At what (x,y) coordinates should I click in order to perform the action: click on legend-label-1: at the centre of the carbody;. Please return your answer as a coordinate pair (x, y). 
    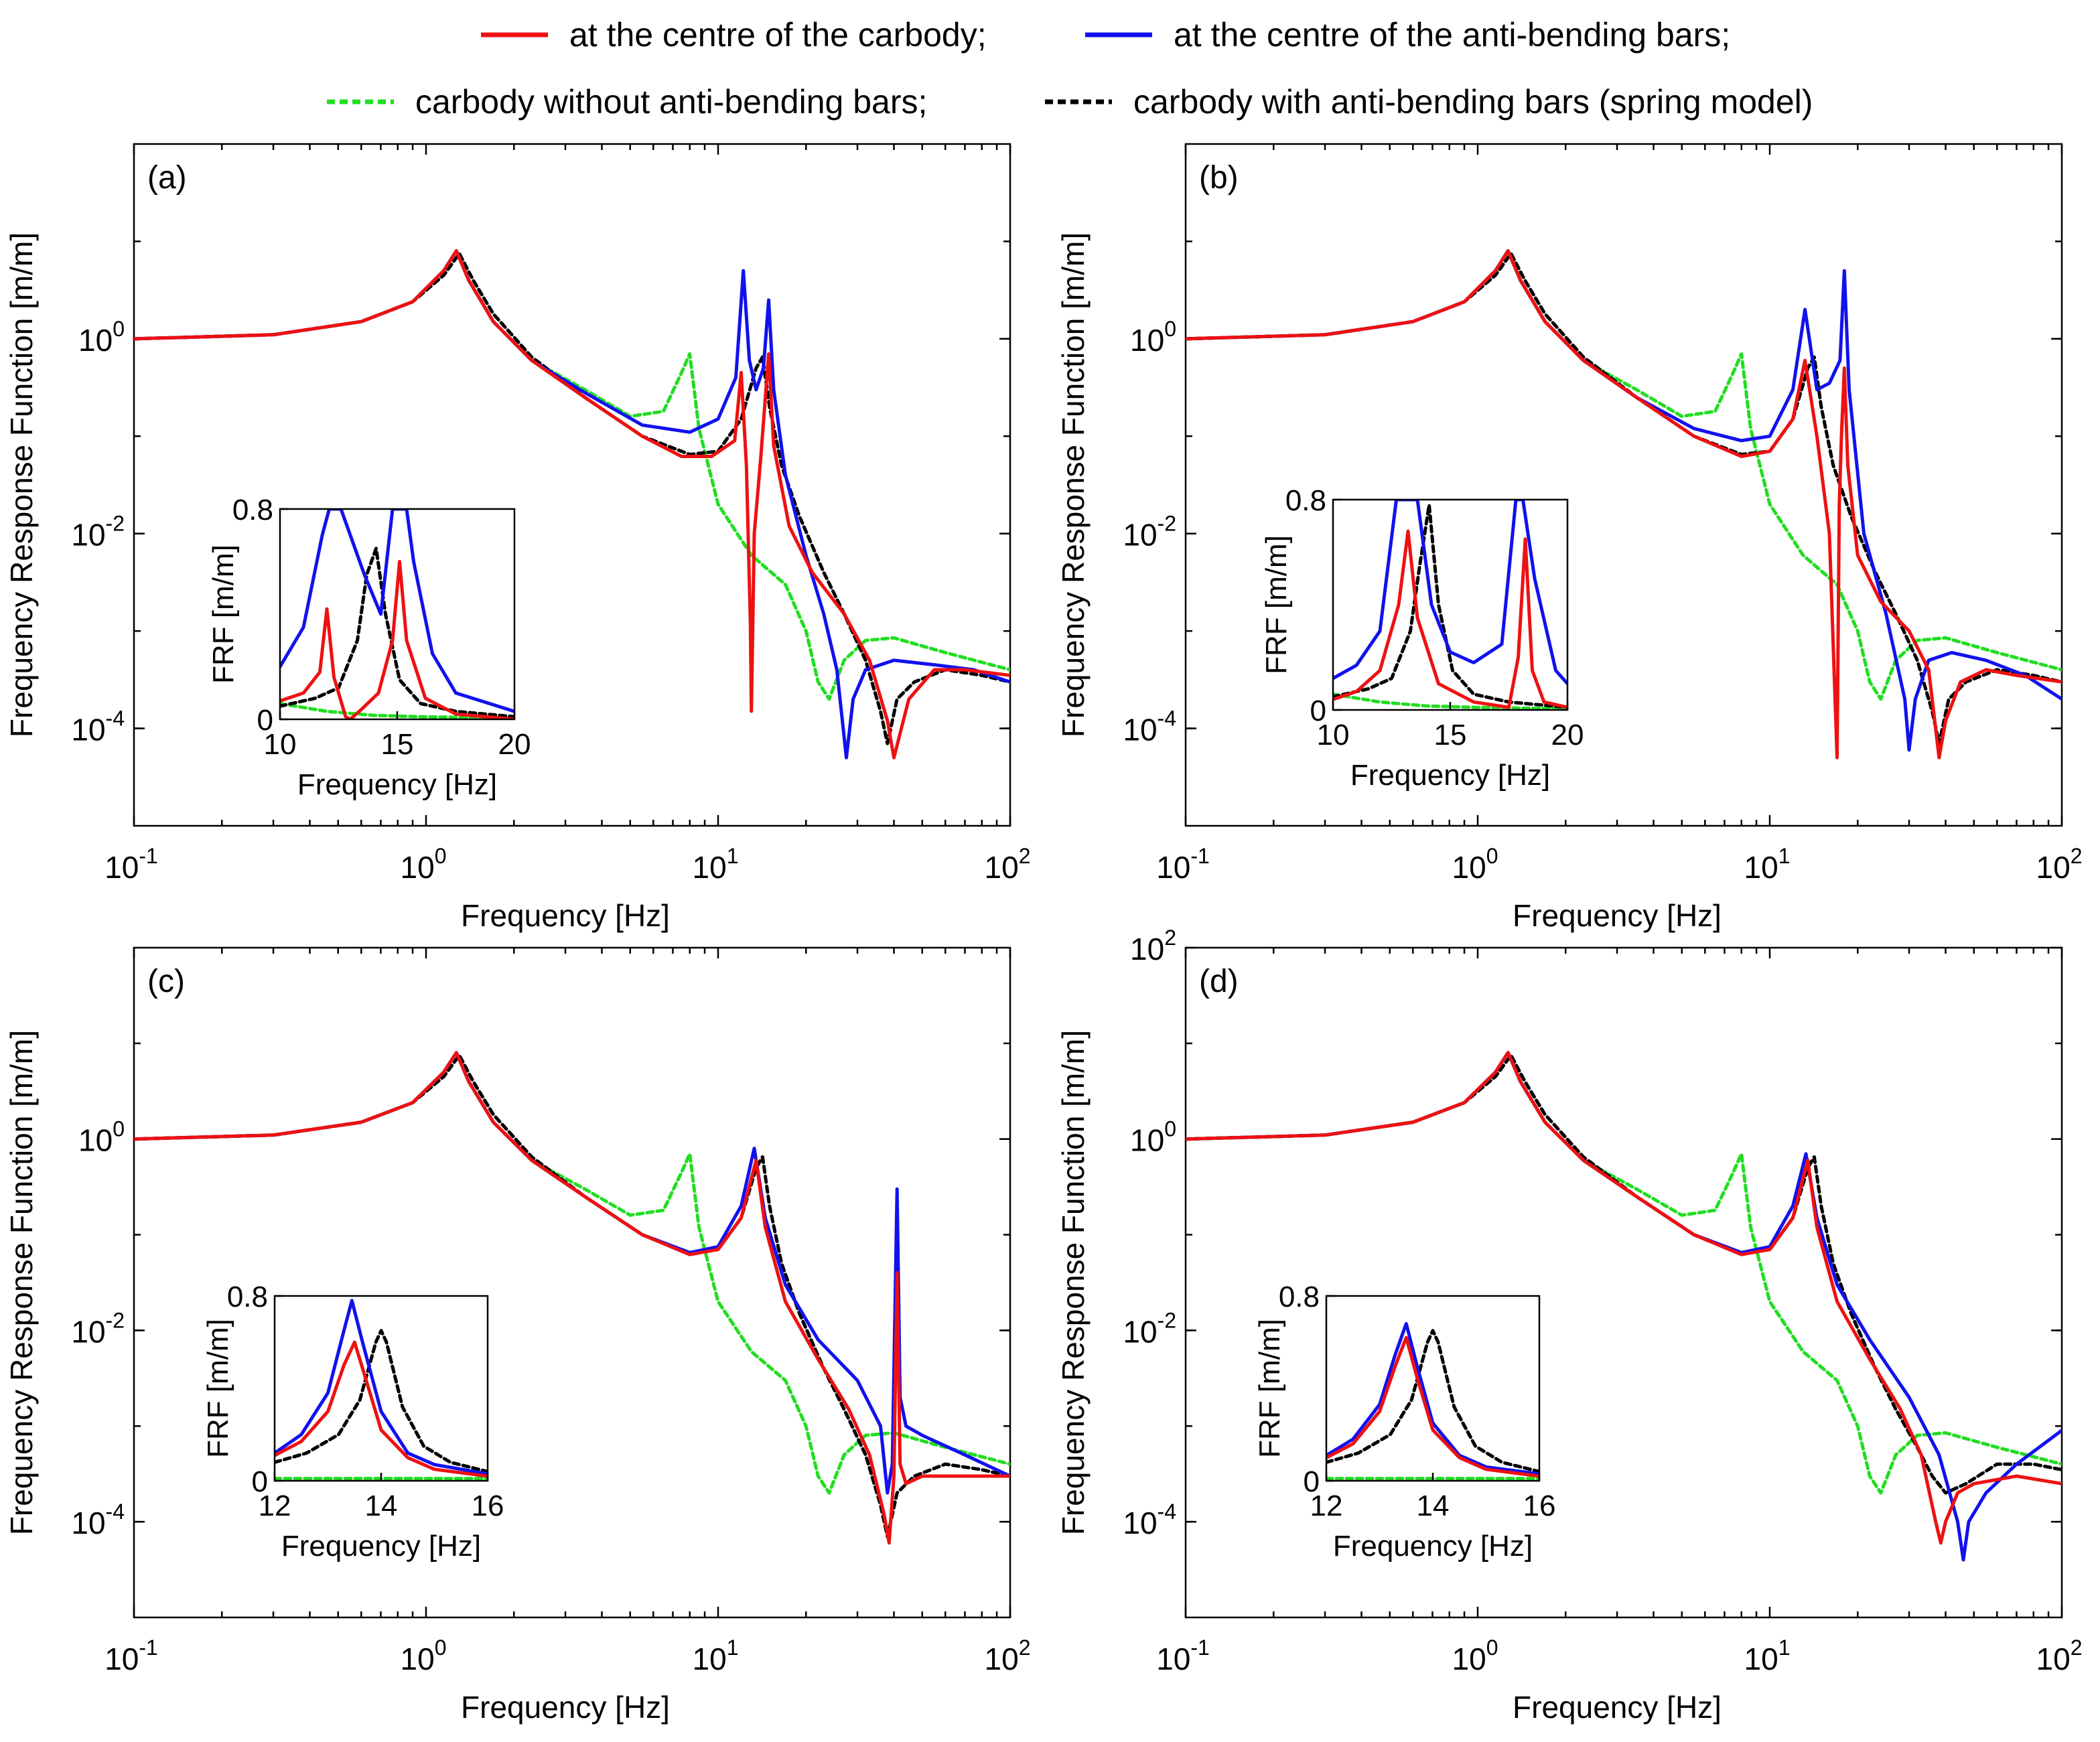
    Looking at the image, I should click on (778, 35).